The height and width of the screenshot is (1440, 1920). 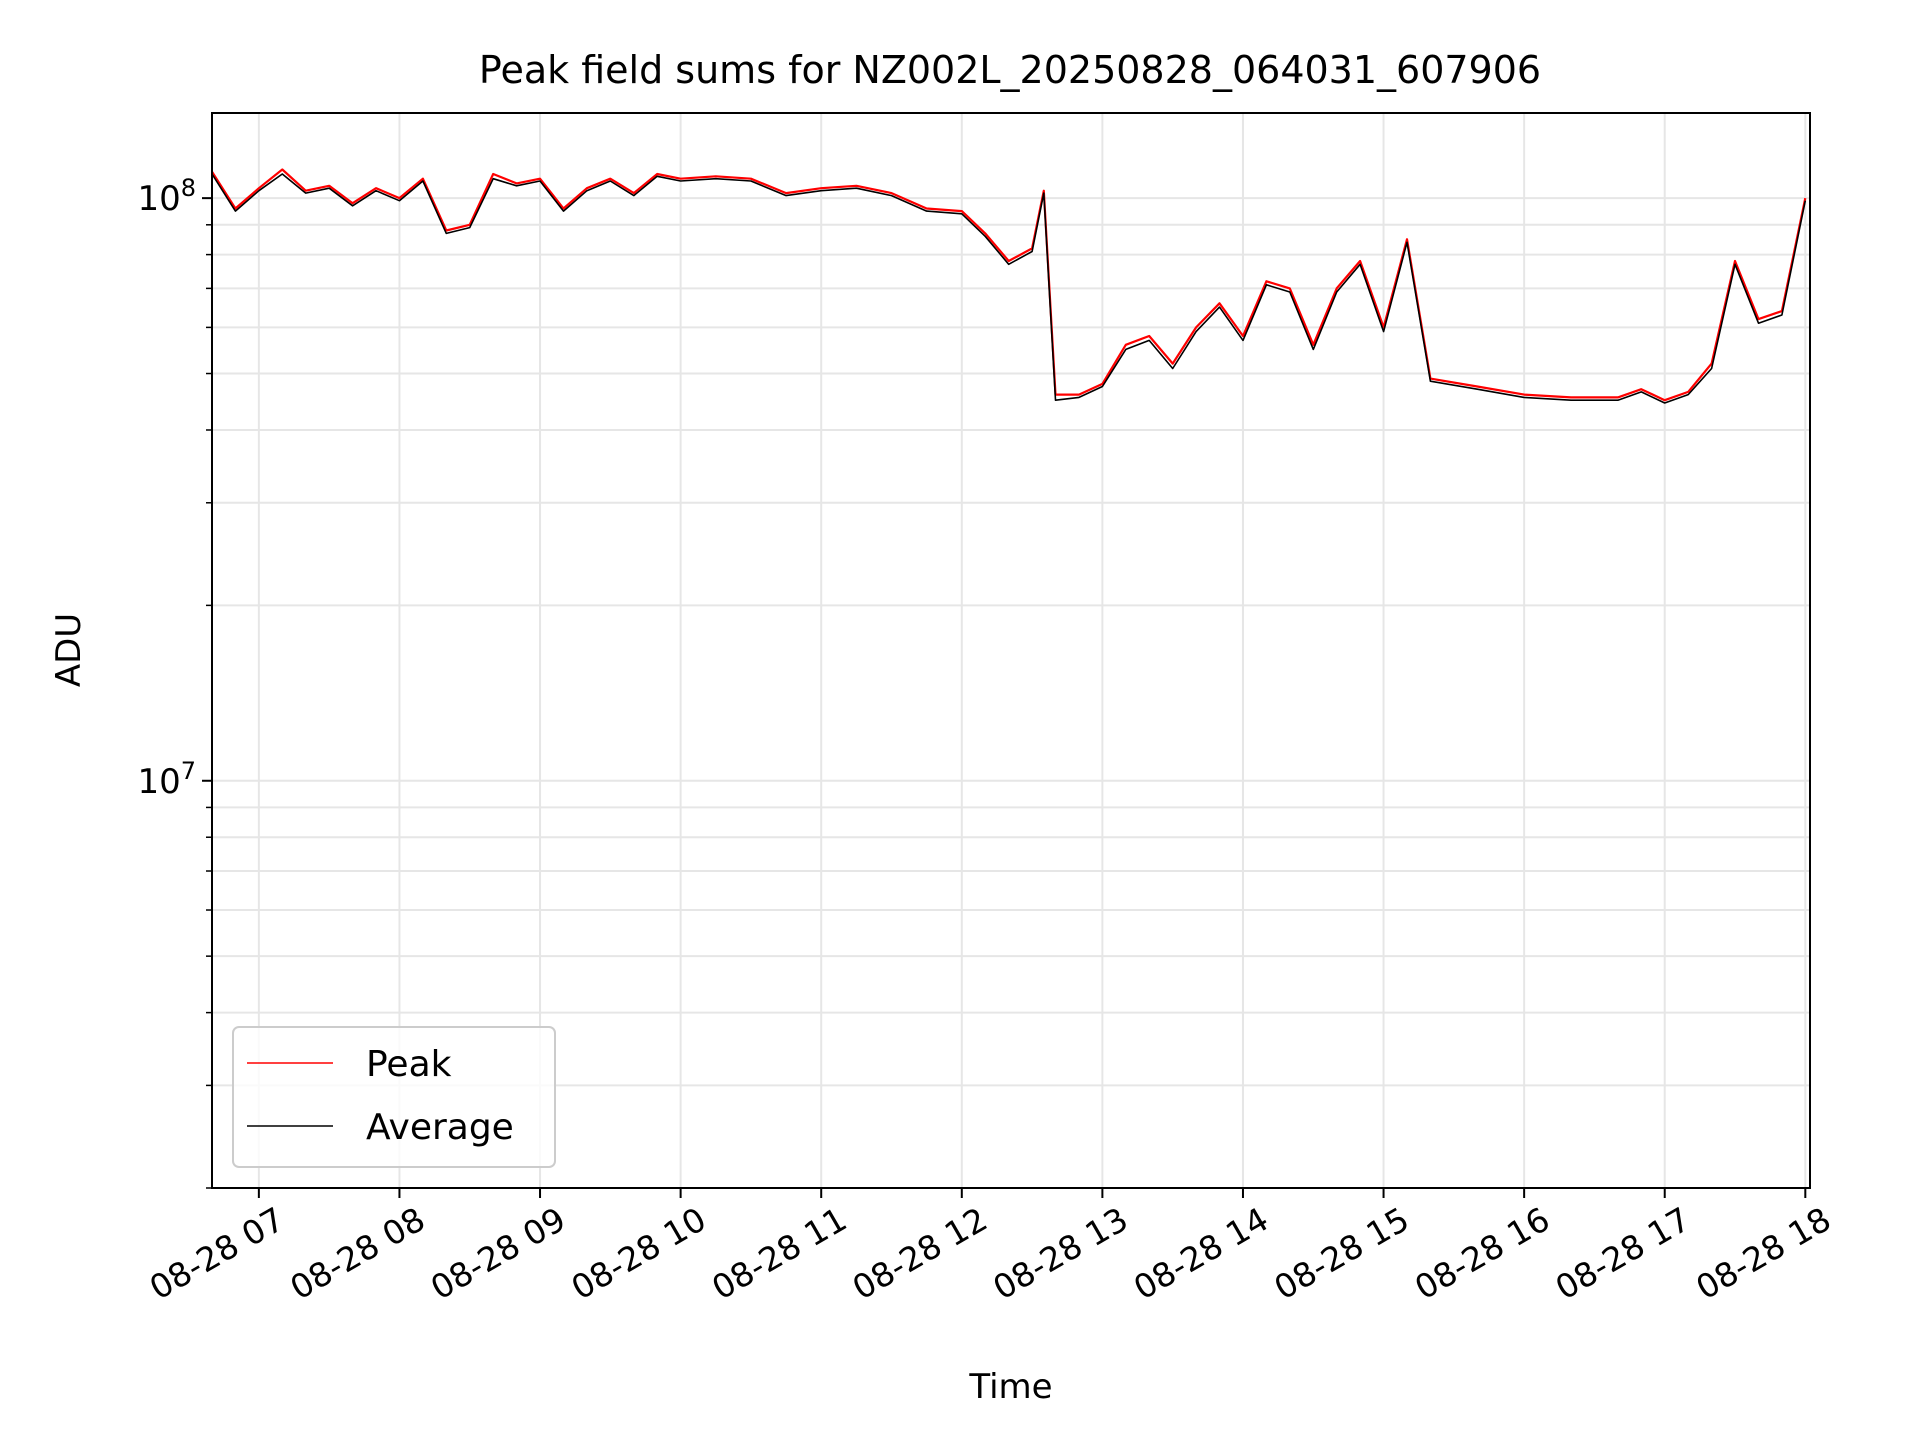 I want to click on plot-area, so click(x=1009, y=286).